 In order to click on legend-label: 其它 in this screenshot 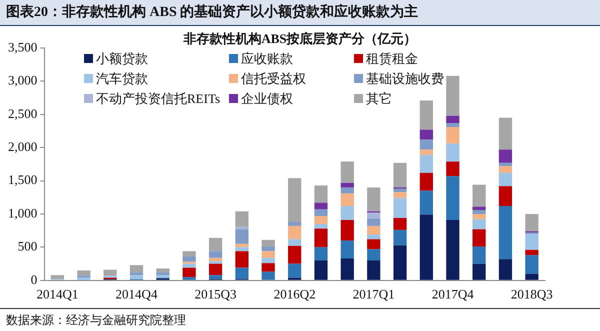, I will do `click(379, 99)`.